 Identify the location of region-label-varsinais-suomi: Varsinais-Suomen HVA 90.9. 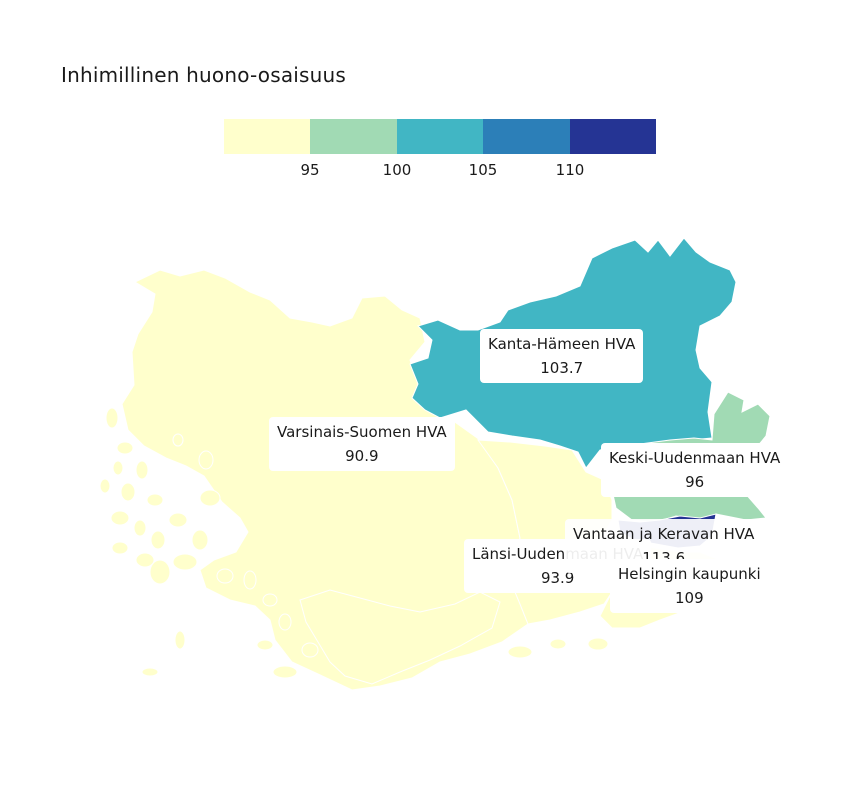
(362, 444).